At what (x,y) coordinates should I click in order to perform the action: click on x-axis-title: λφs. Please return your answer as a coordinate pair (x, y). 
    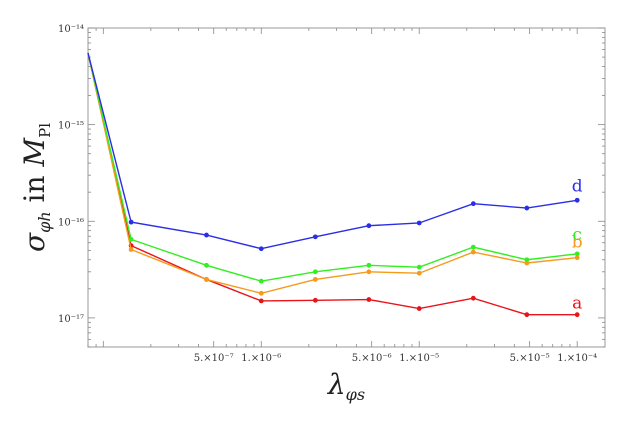
    Looking at the image, I should click on (346, 386).